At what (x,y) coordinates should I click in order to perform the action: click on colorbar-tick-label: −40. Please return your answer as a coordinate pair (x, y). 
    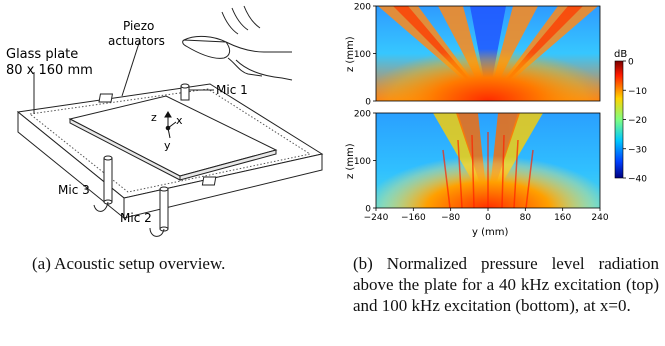
    Looking at the image, I should click on (637, 180).